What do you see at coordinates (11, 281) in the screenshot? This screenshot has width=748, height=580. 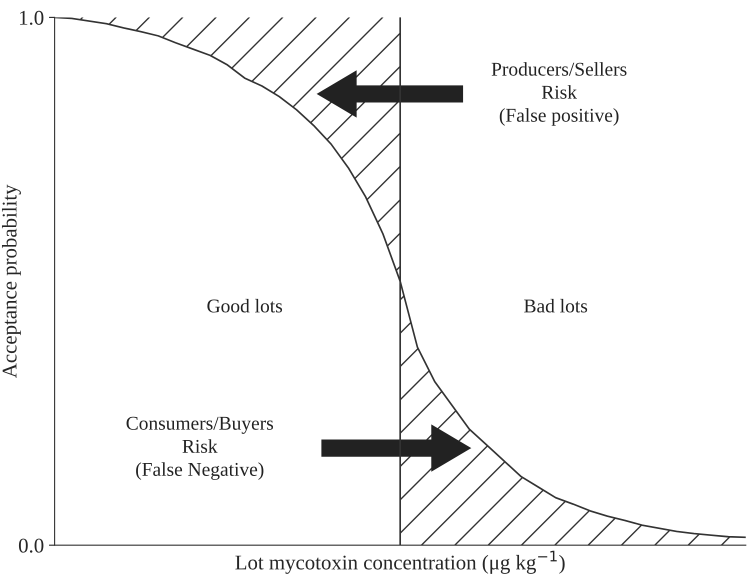 I see `y-axis-title: Acceptance probability` at bounding box center [11, 281].